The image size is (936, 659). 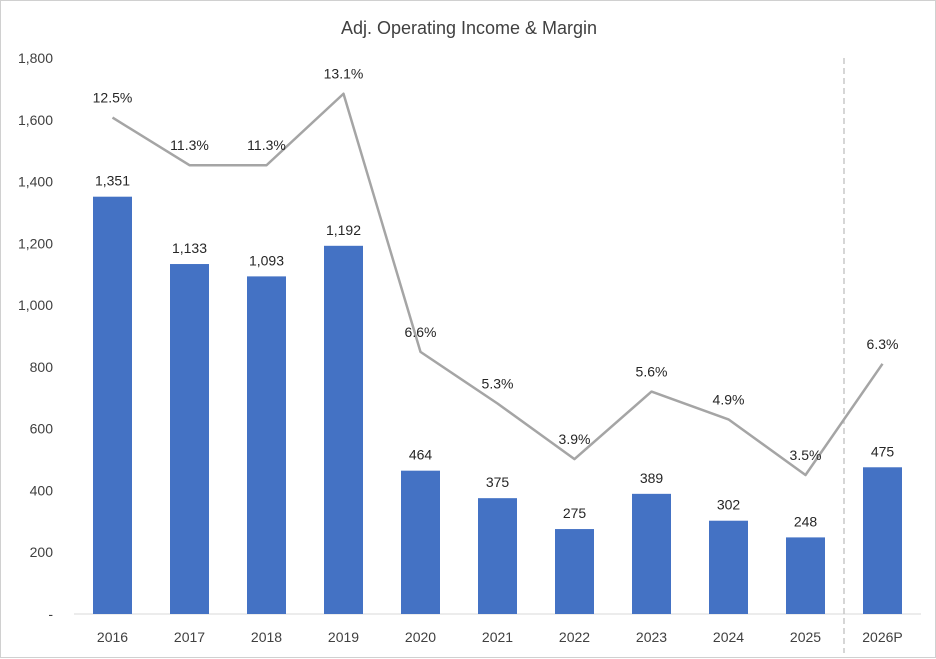 I want to click on y-tick-label: 1,200, so click(x=35, y=243).